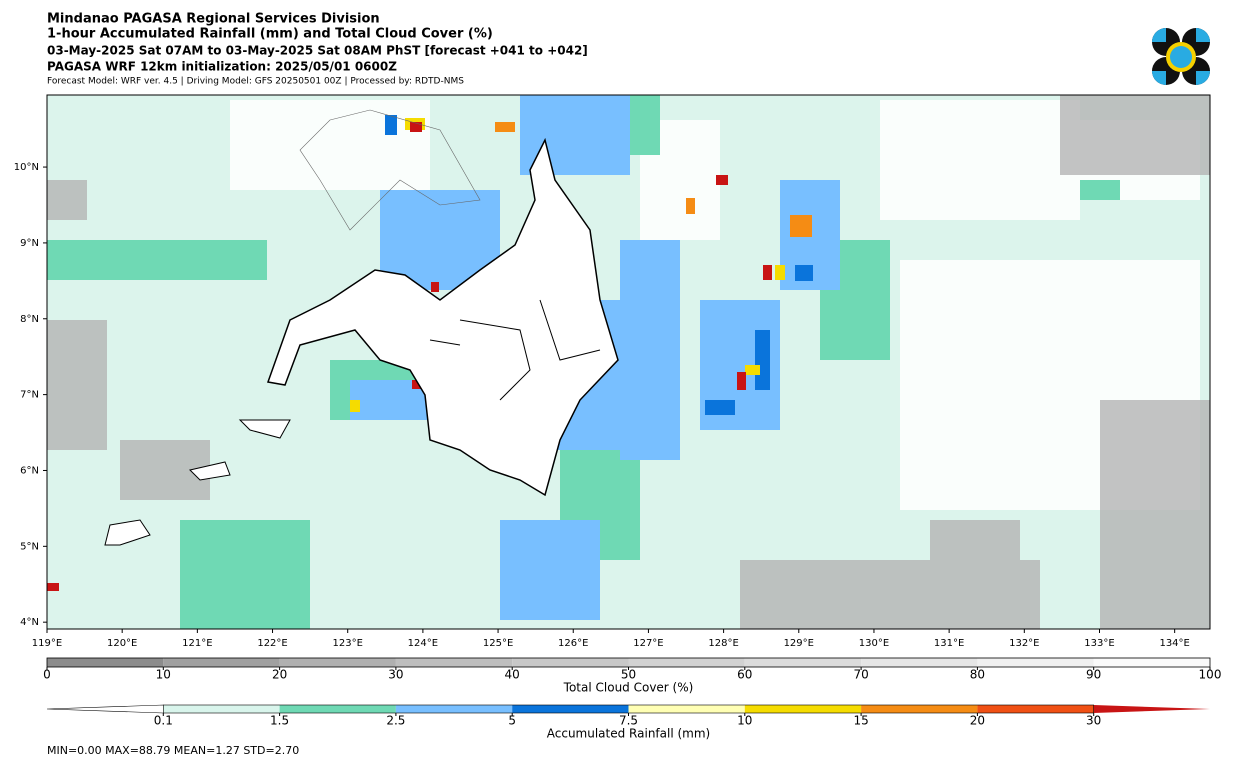 The width and height of the screenshot is (1234, 770). What do you see at coordinates (29, 395) in the screenshot?
I see `y-tick-label: 7°N` at bounding box center [29, 395].